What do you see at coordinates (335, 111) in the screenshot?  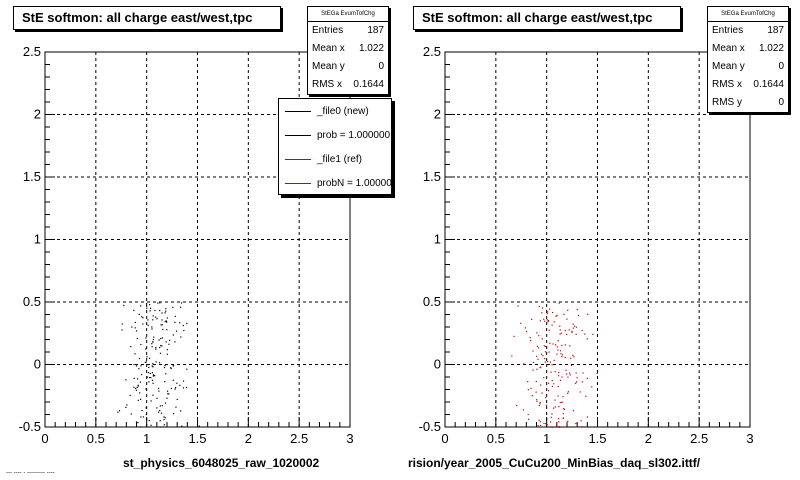 I see `legend-entry: _file0 (new)` at bounding box center [335, 111].